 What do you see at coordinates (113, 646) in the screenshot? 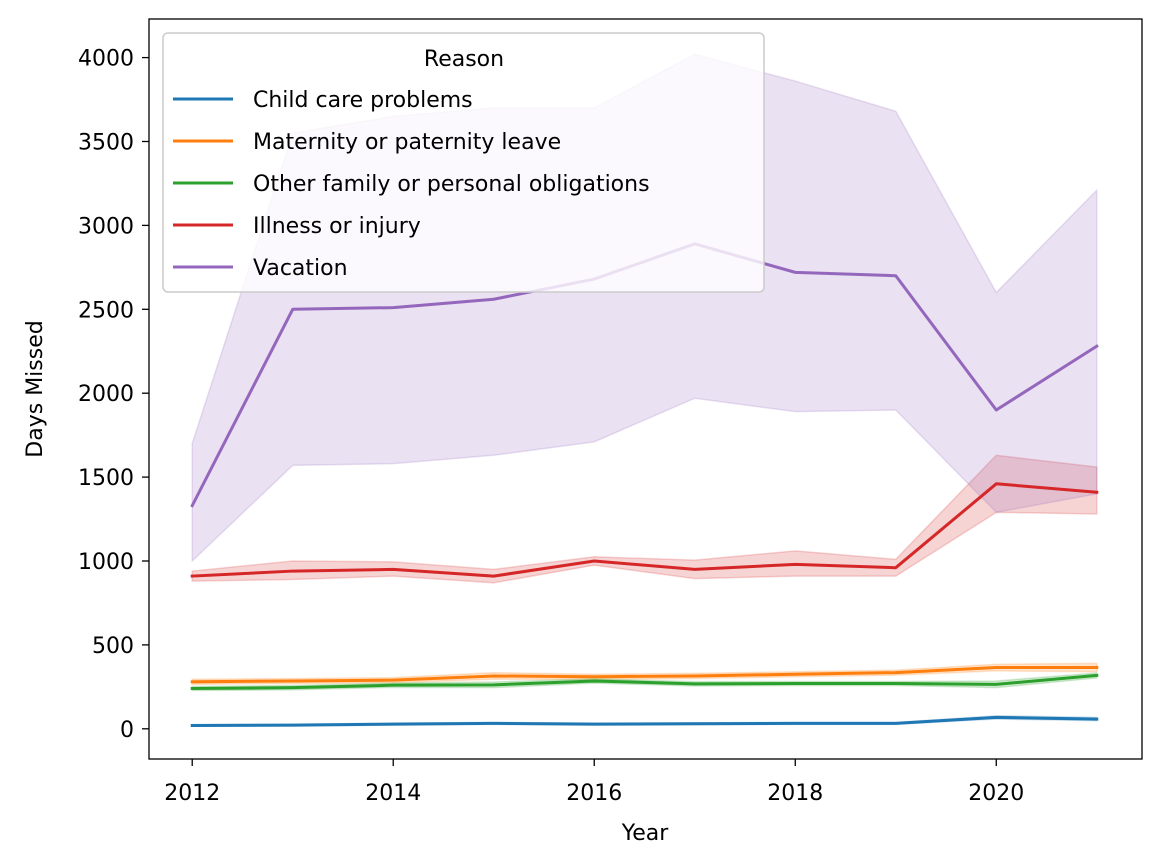
I see `y-tick-label: 500` at bounding box center [113, 646].